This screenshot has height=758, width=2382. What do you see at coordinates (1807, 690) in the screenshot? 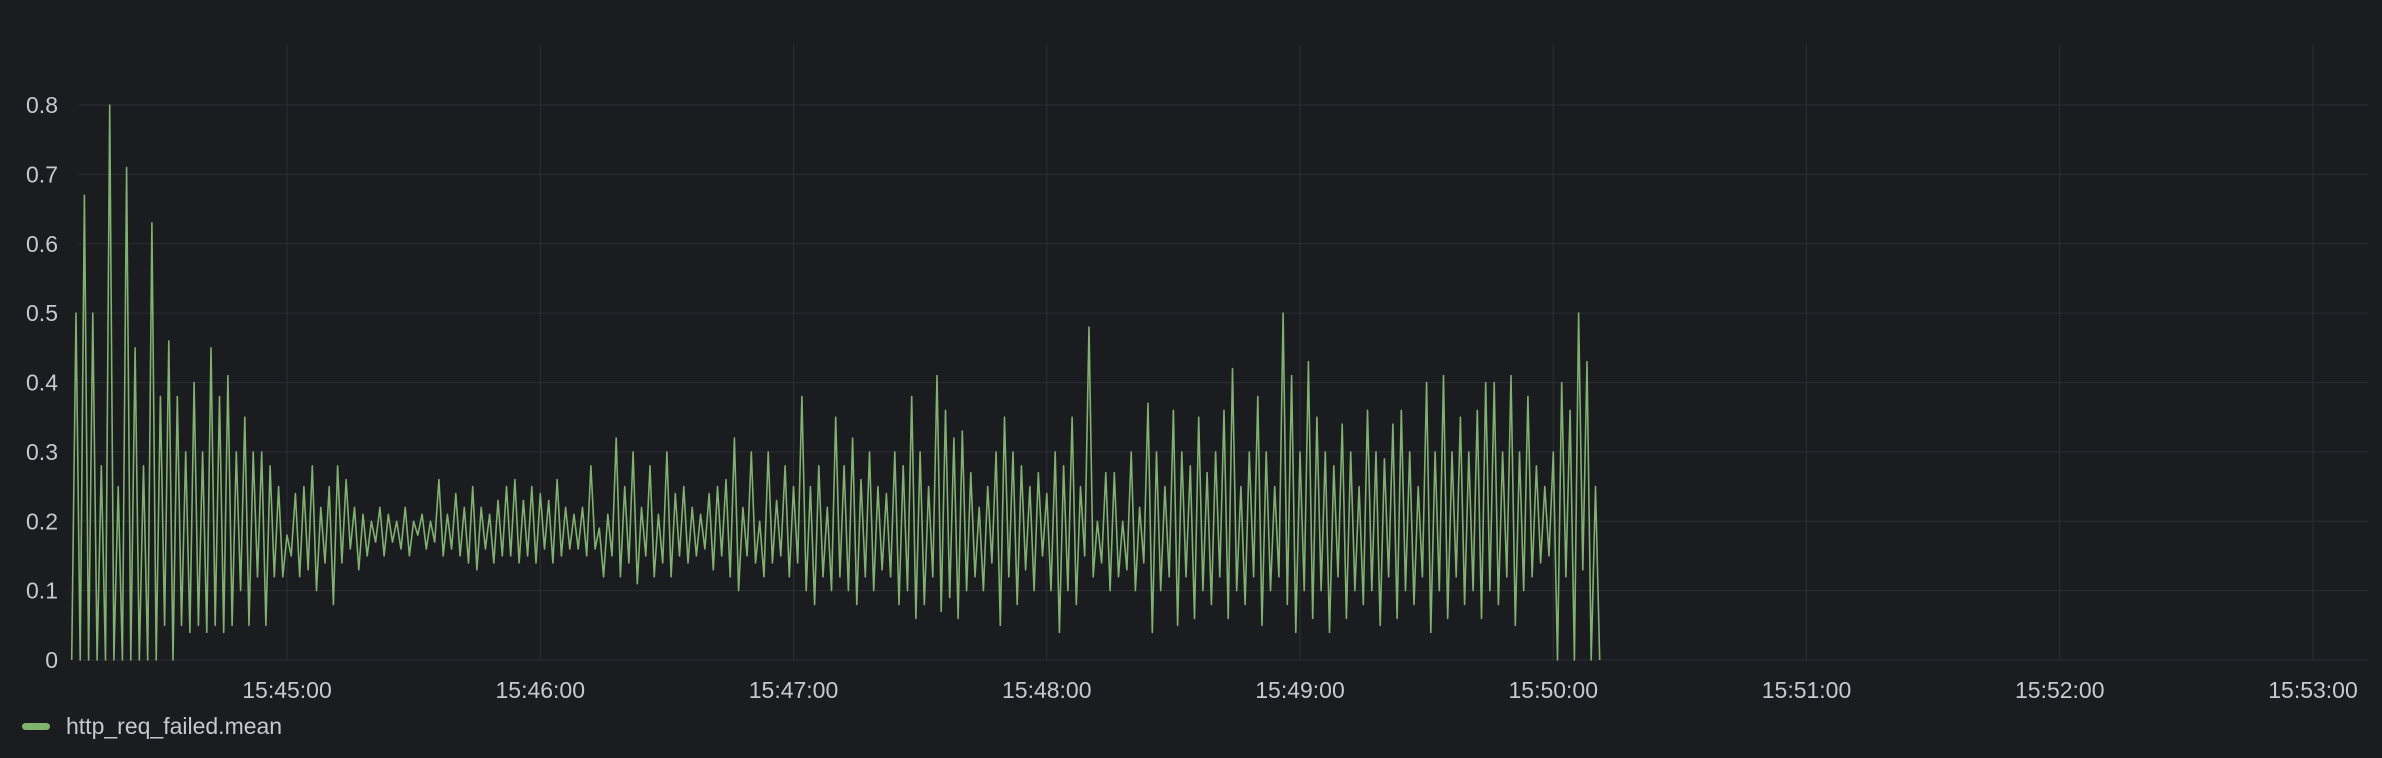
I see `x-tick-label: 15:51:00` at bounding box center [1807, 690].